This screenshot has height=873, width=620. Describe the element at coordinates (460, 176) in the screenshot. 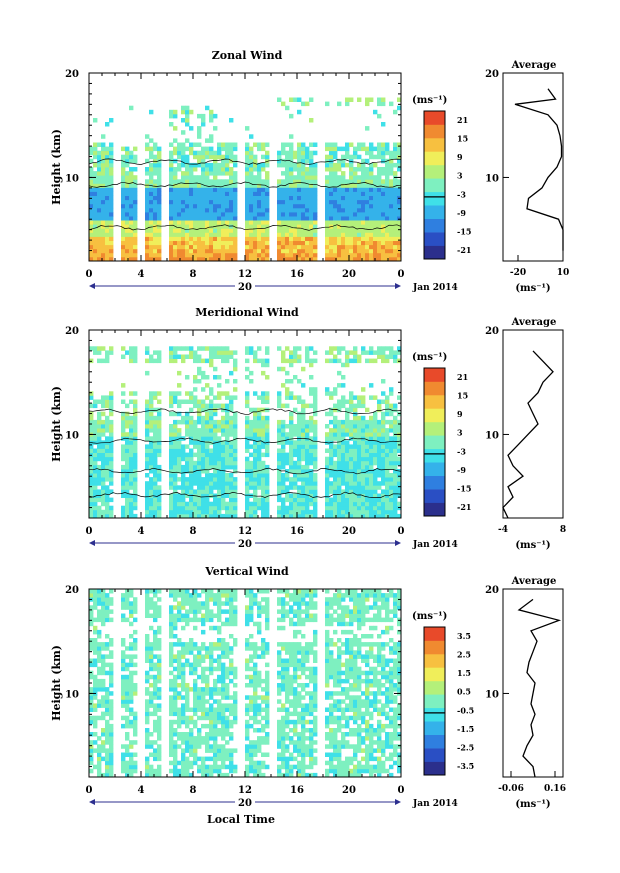

I see `colorbar-tick-label: 3` at that location.